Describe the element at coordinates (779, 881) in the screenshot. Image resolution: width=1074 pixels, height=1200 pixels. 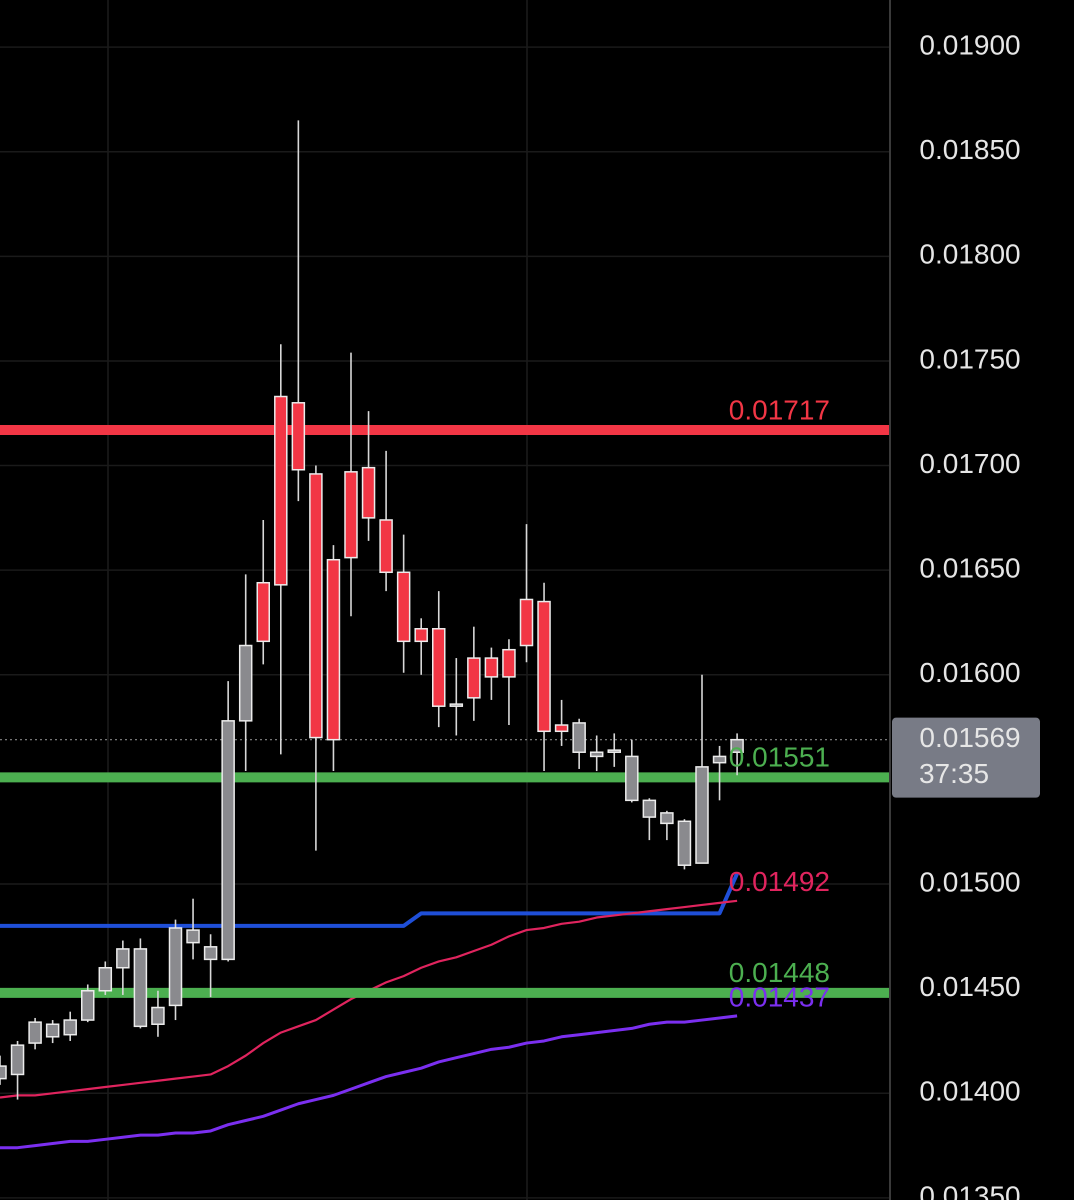
I see `indicator-label: 0.01492` at that location.